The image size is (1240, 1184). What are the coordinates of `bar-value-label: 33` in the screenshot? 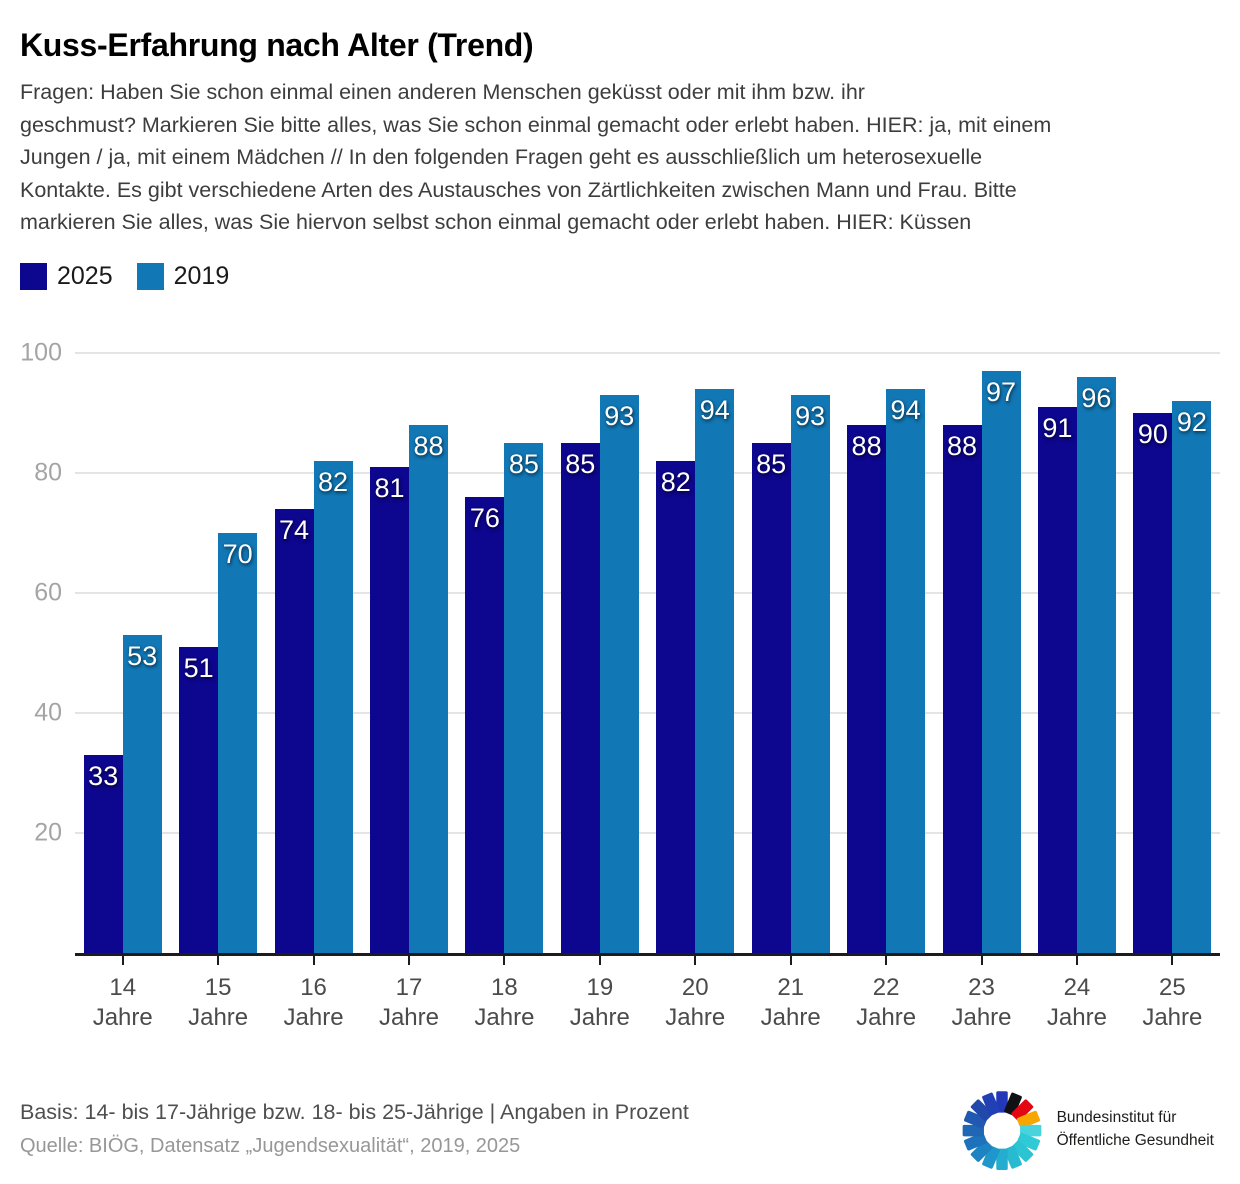 It's located at (103, 775).